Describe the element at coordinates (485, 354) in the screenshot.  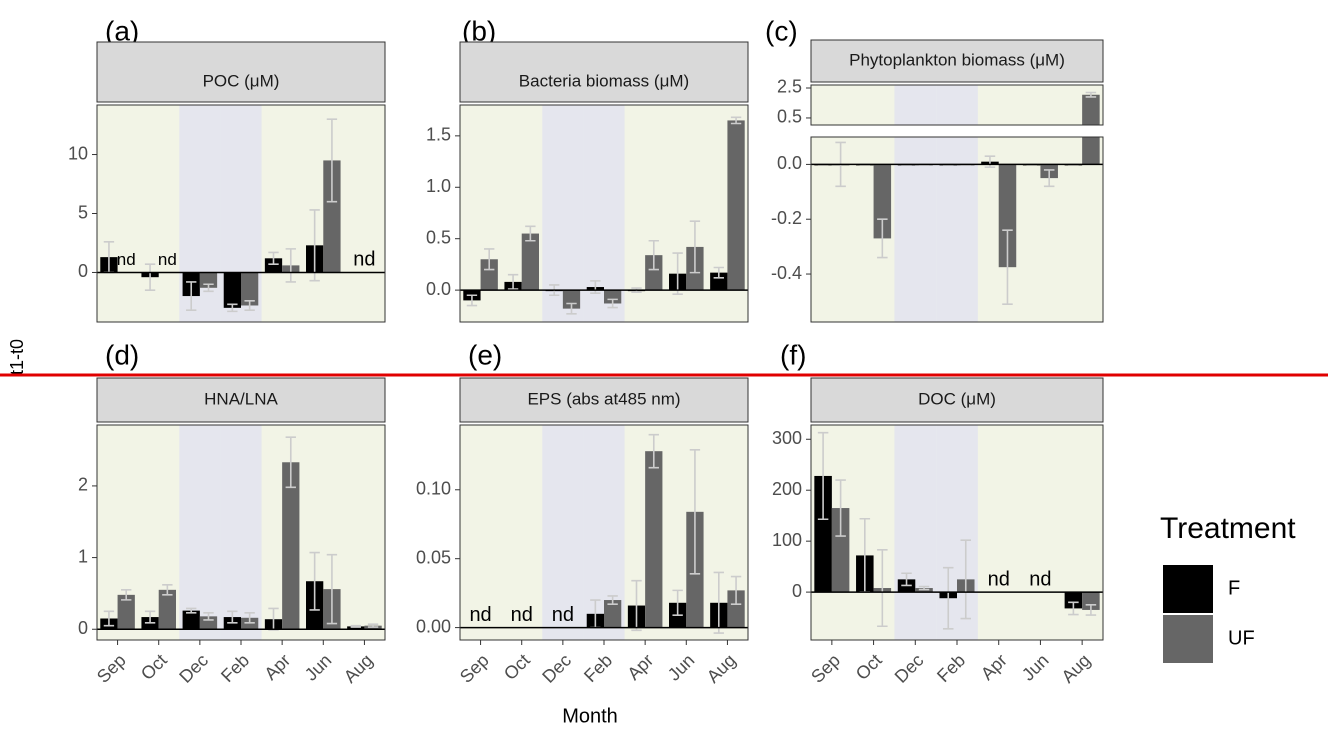
I see `panel-label: (e)` at that location.